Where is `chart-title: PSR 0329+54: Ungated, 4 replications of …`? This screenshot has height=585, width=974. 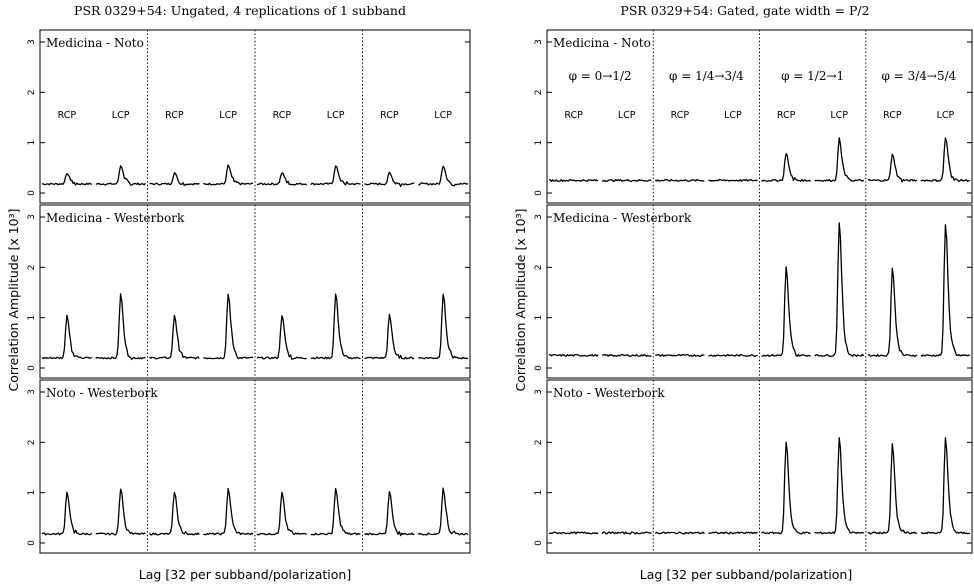 chart-title: PSR 0329+54: Ungated, 4 replications of … is located at coordinates (240, 10).